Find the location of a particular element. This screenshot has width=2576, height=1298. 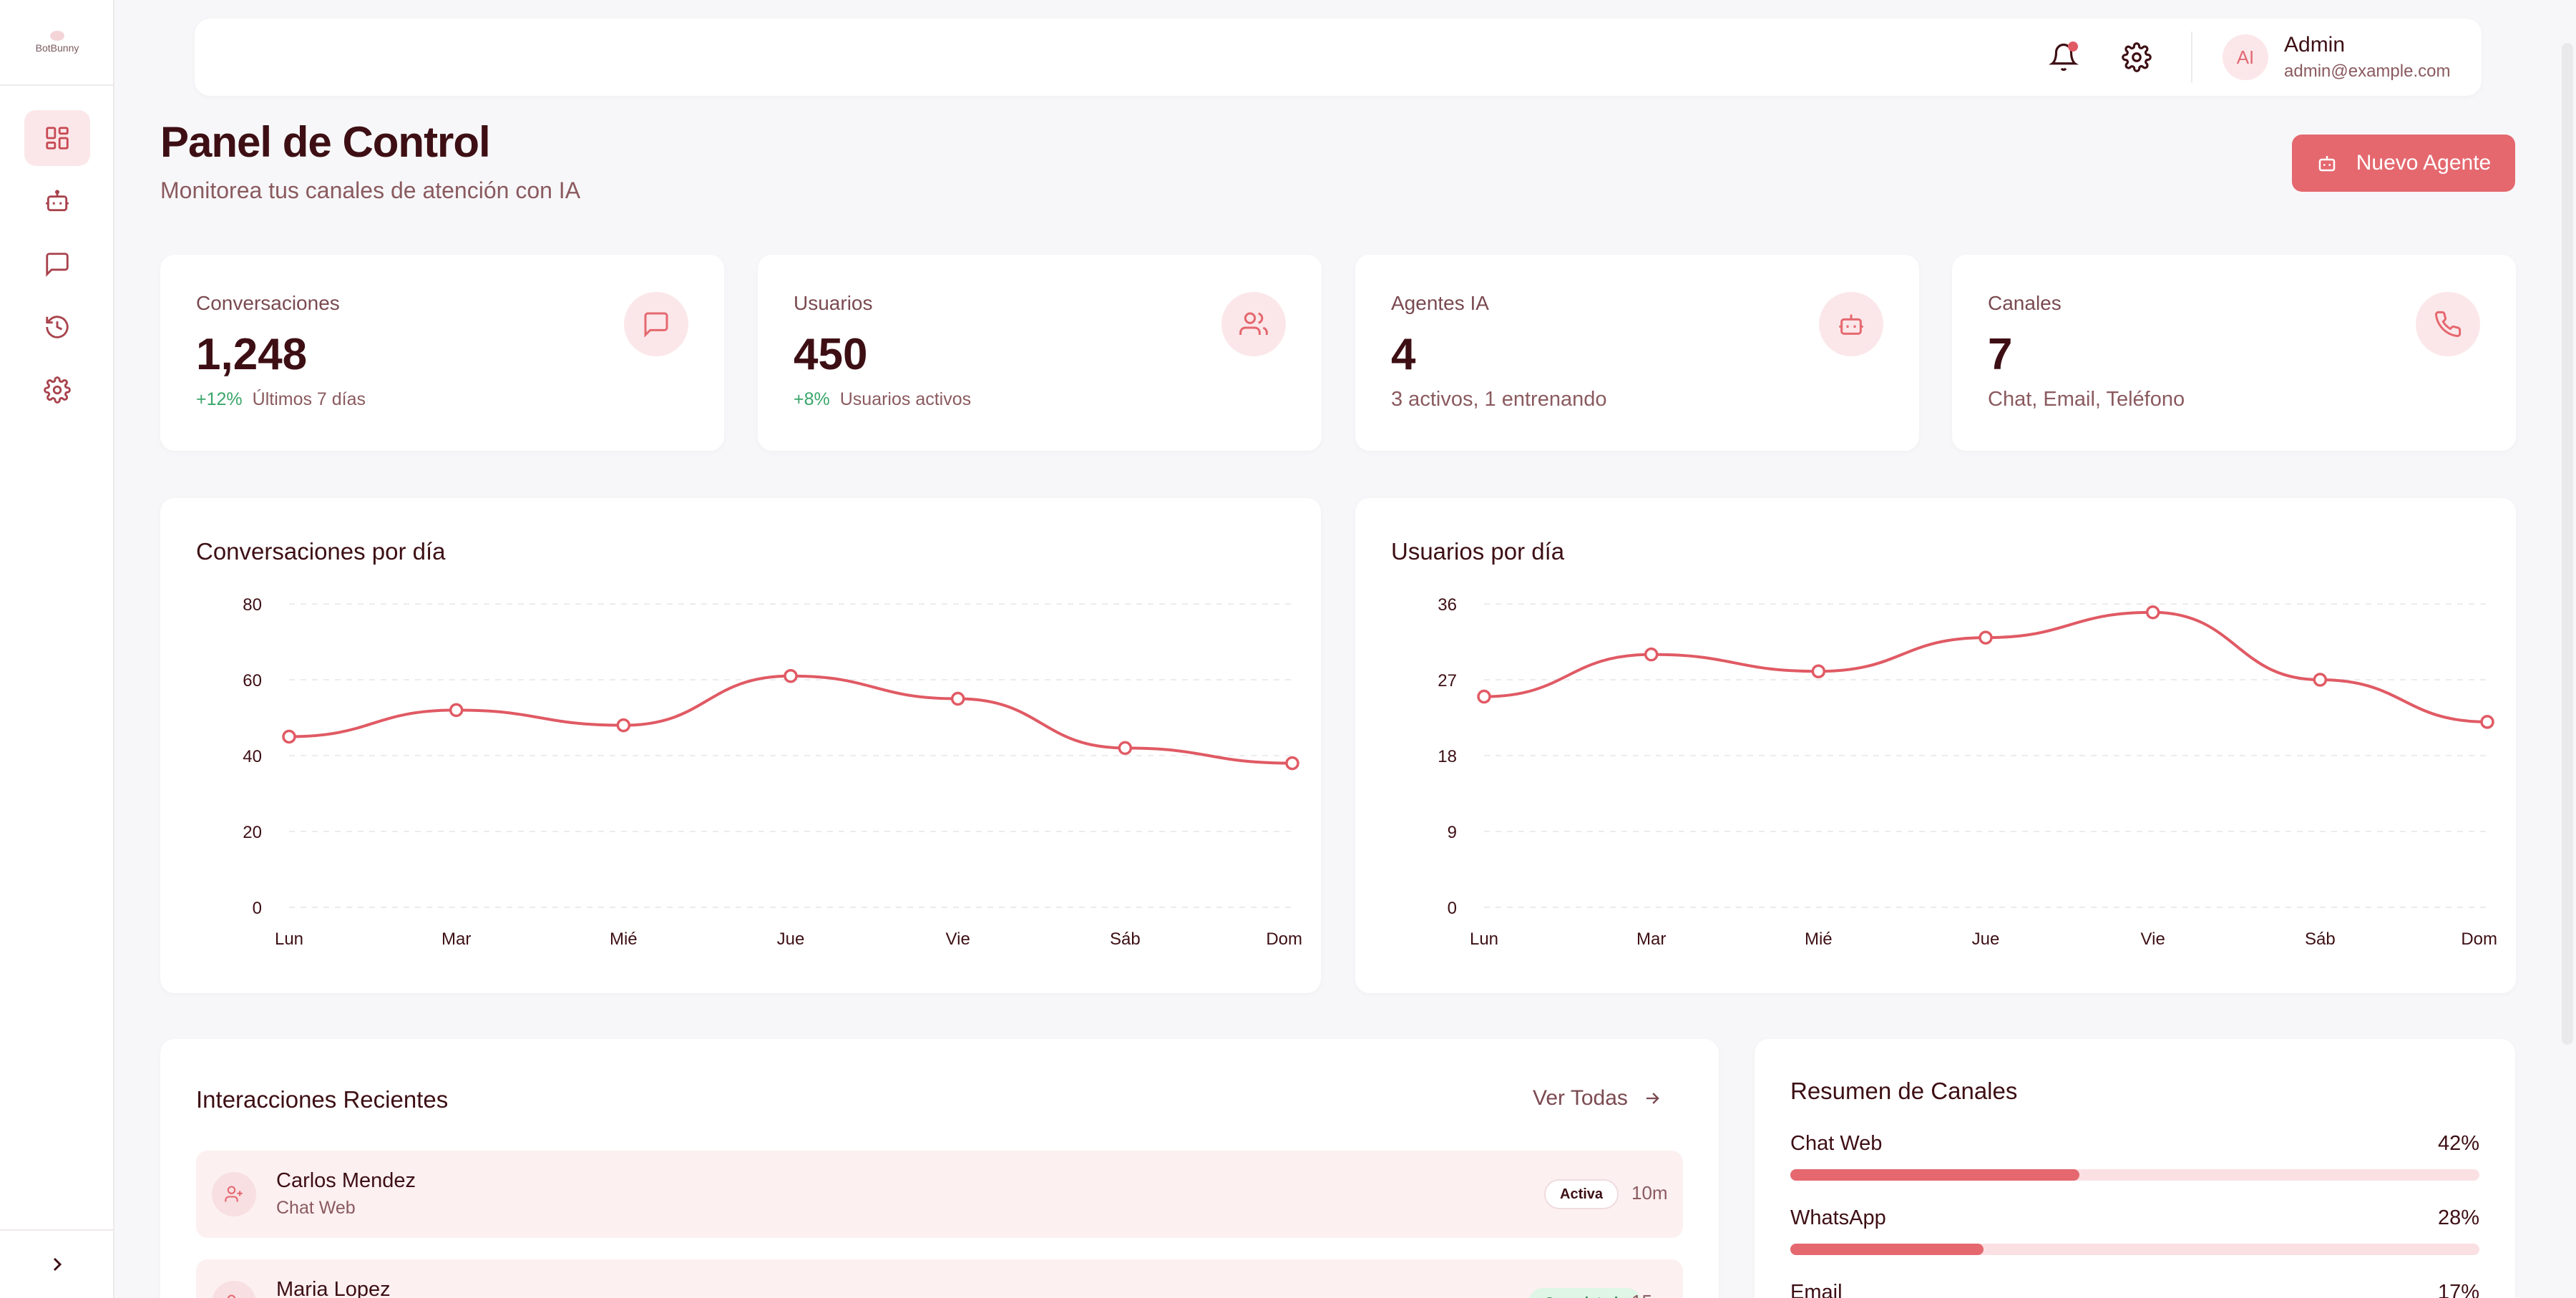

time-ago: 10m is located at coordinates (1649, 1193).